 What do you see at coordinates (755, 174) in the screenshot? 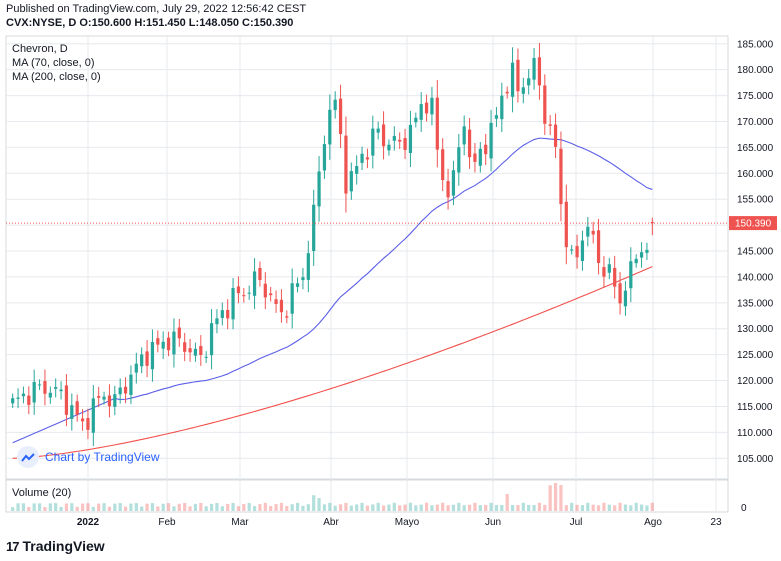
I see `y-tick-label: 160.000` at bounding box center [755, 174].